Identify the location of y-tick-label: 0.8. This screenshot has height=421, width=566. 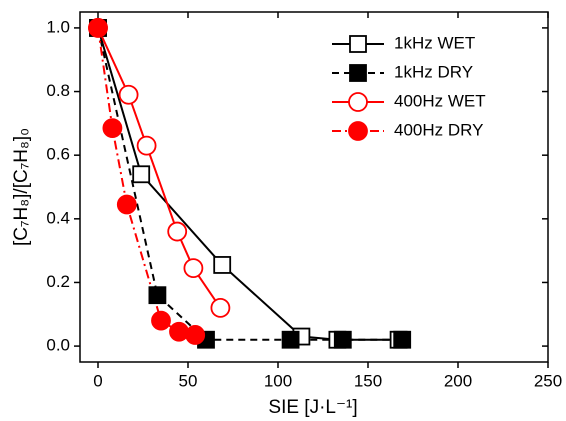
(58, 90).